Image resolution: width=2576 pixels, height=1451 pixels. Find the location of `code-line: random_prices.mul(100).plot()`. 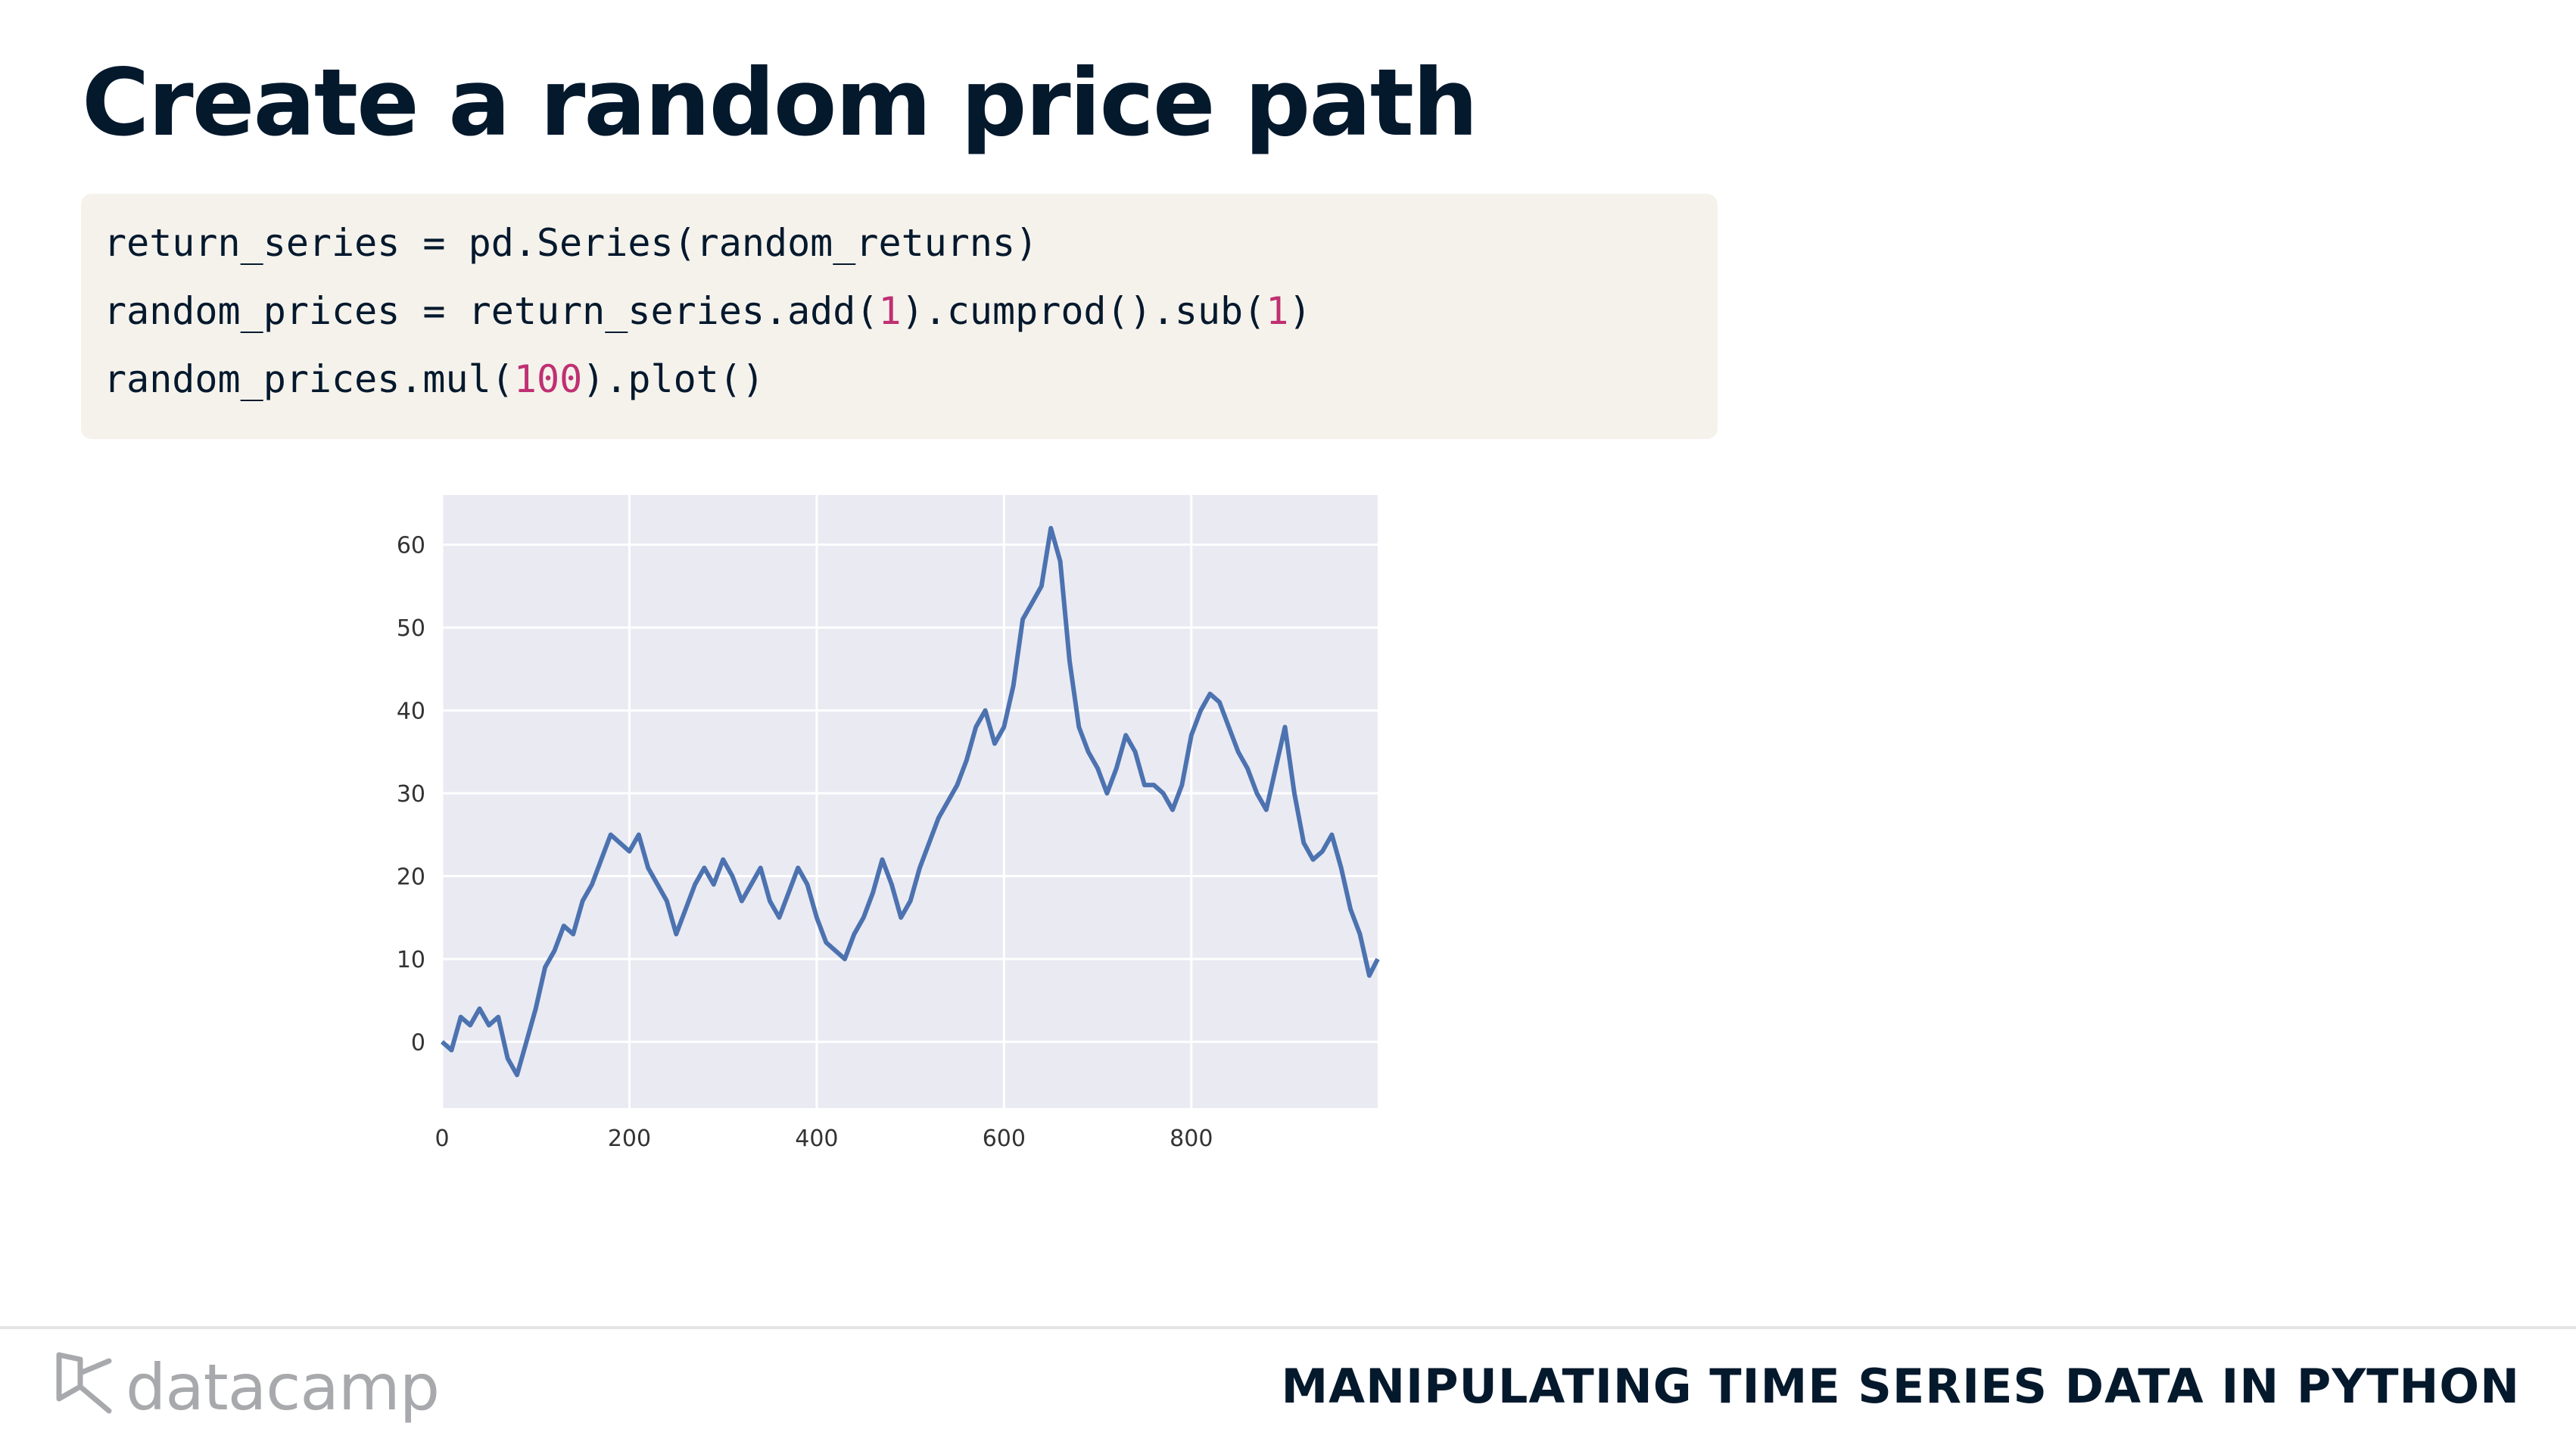

code-line: random_prices.mul(100).plot() is located at coordinates (900, 379).